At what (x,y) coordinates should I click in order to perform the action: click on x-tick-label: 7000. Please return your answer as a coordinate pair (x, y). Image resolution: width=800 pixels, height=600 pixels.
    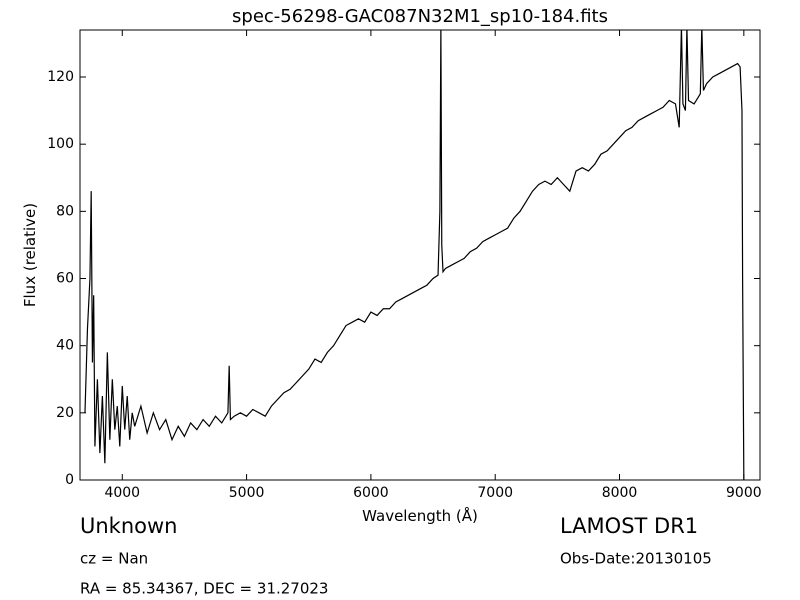
    Looking at the image, I should click on (495, 493).